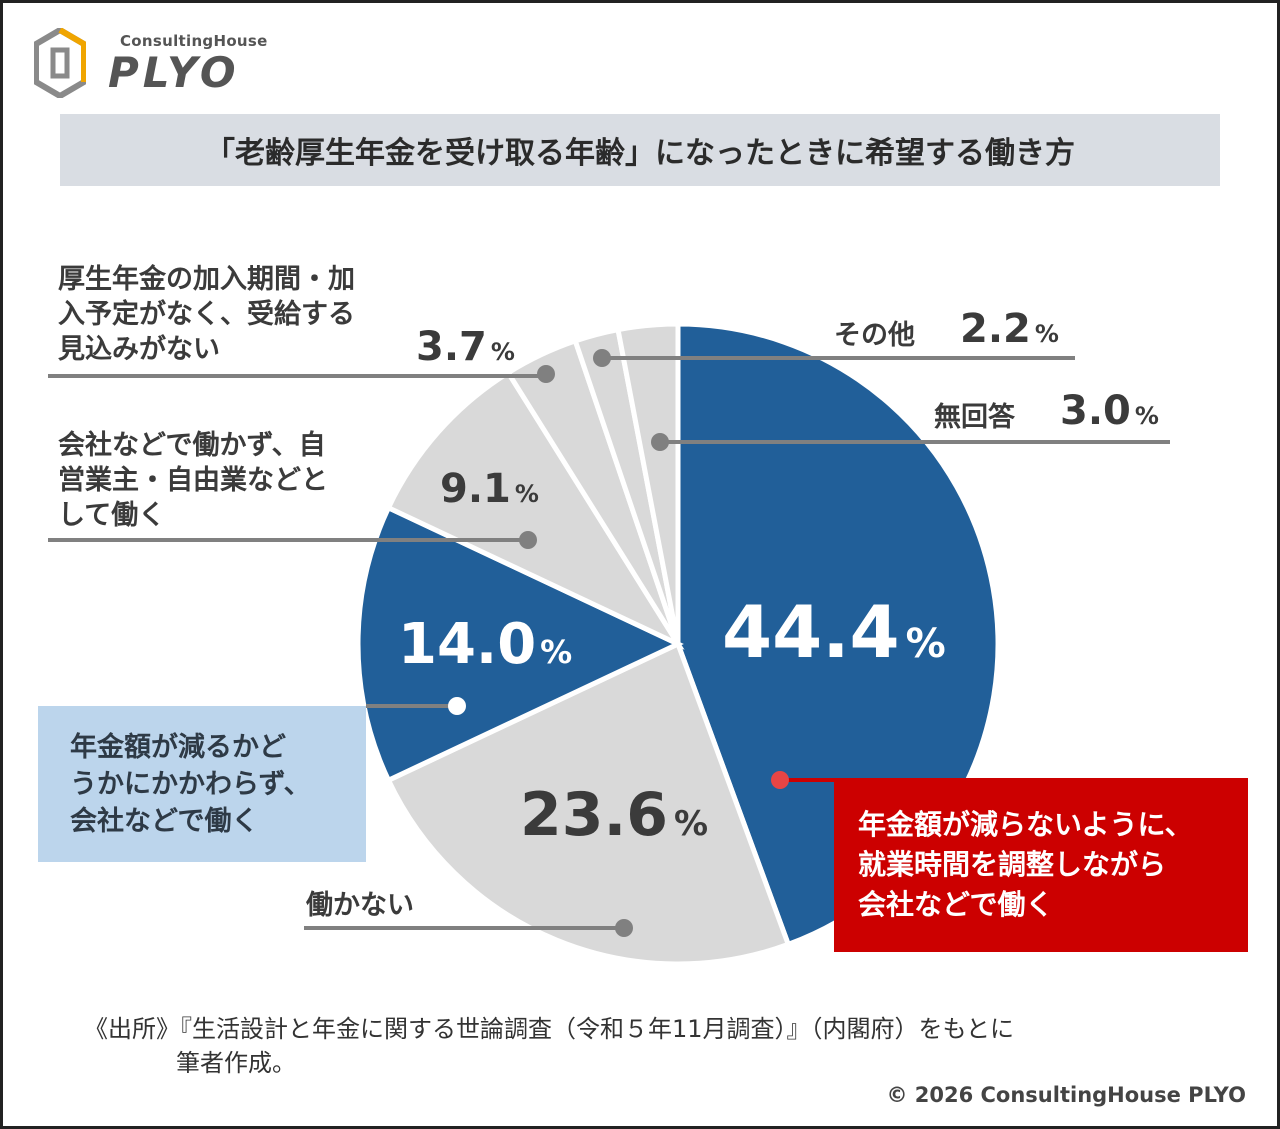 The width and height of the screenshot is (1280, 1129). I want to click on pct-mukaitou-value: 3.0, so click(1095, 411).